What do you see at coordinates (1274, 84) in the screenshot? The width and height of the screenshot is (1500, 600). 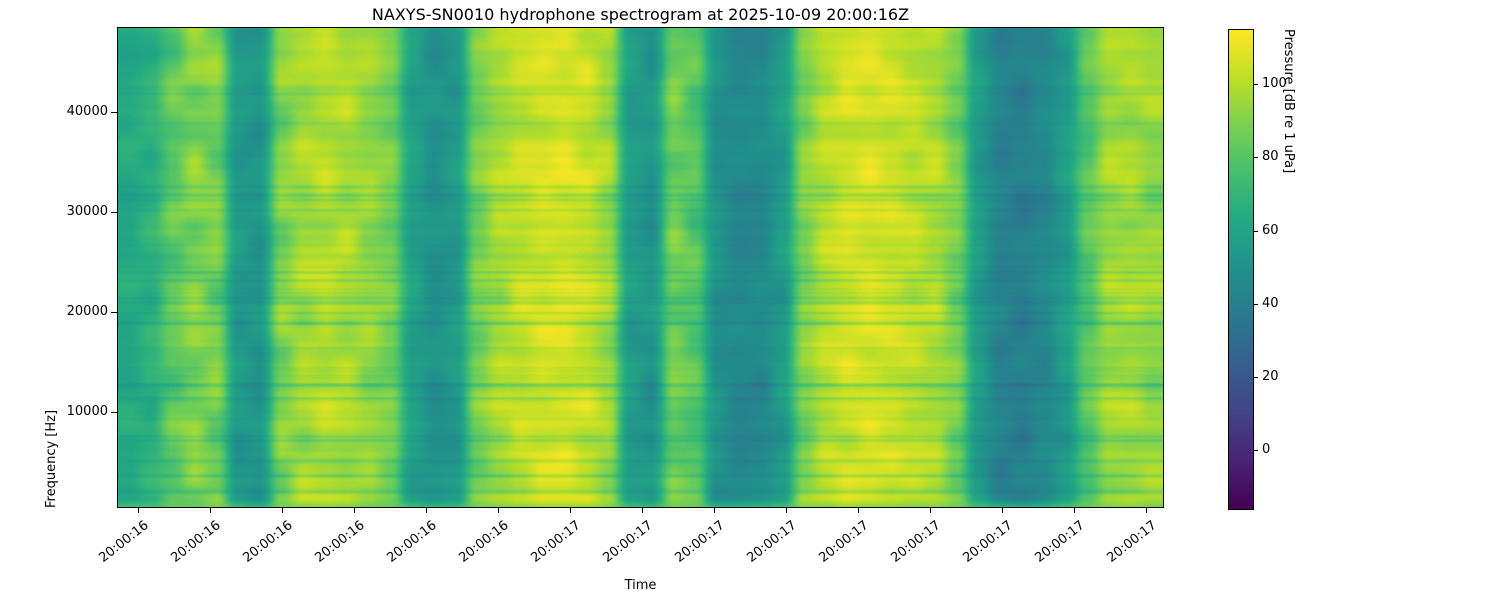 I see `colorbar-tick-label: 100` at bounding box center [1274, 84].